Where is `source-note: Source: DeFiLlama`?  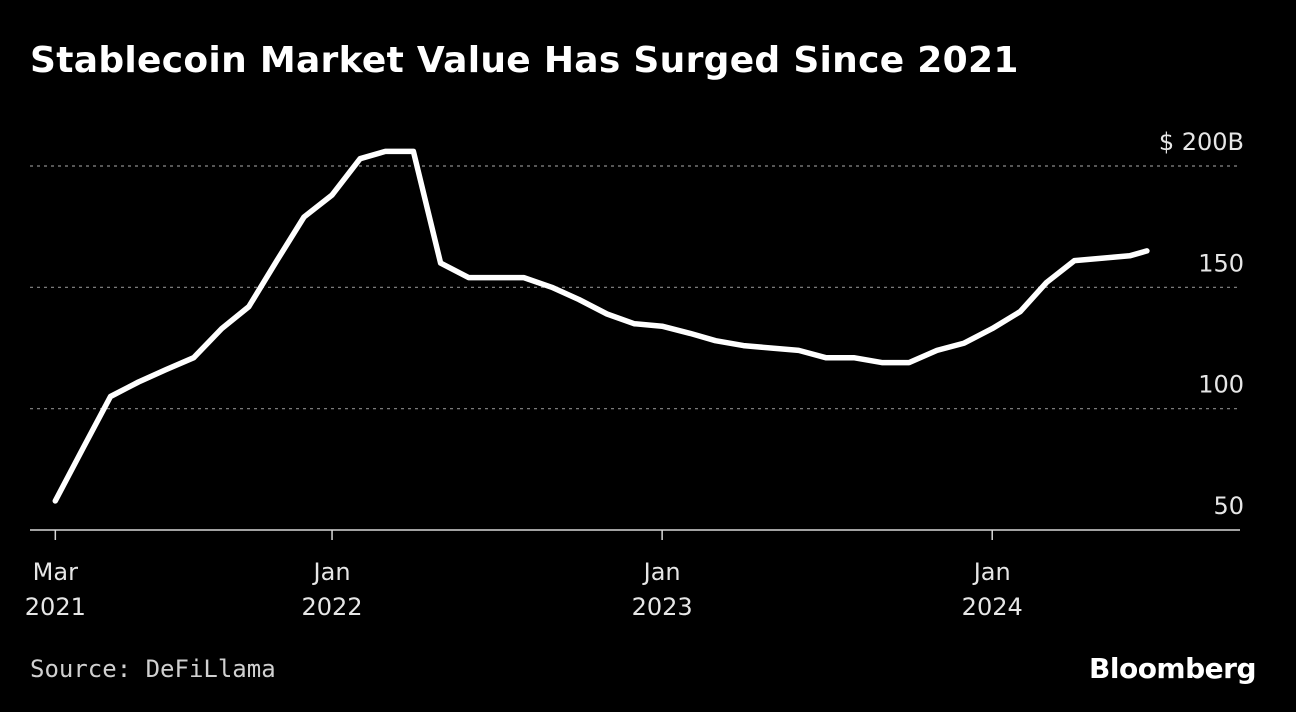
source-note: Source: DeFiLlama is located at coordinates (153, 669).